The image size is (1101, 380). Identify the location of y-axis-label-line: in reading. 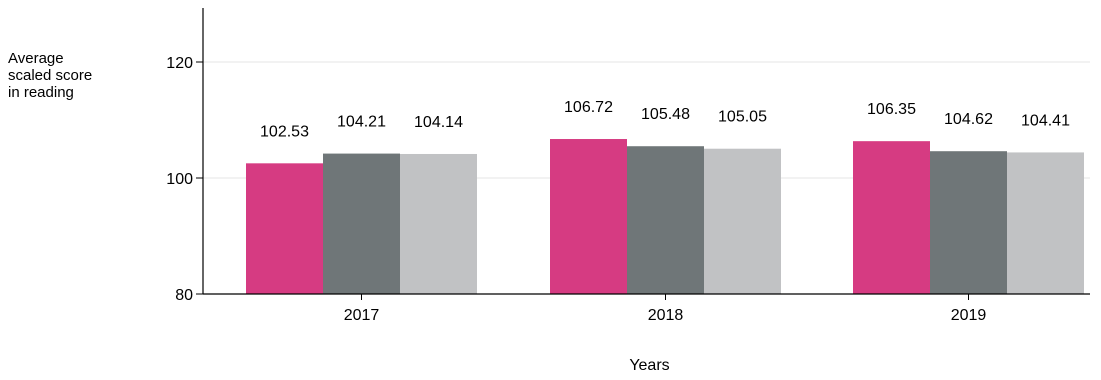
(41, 92).